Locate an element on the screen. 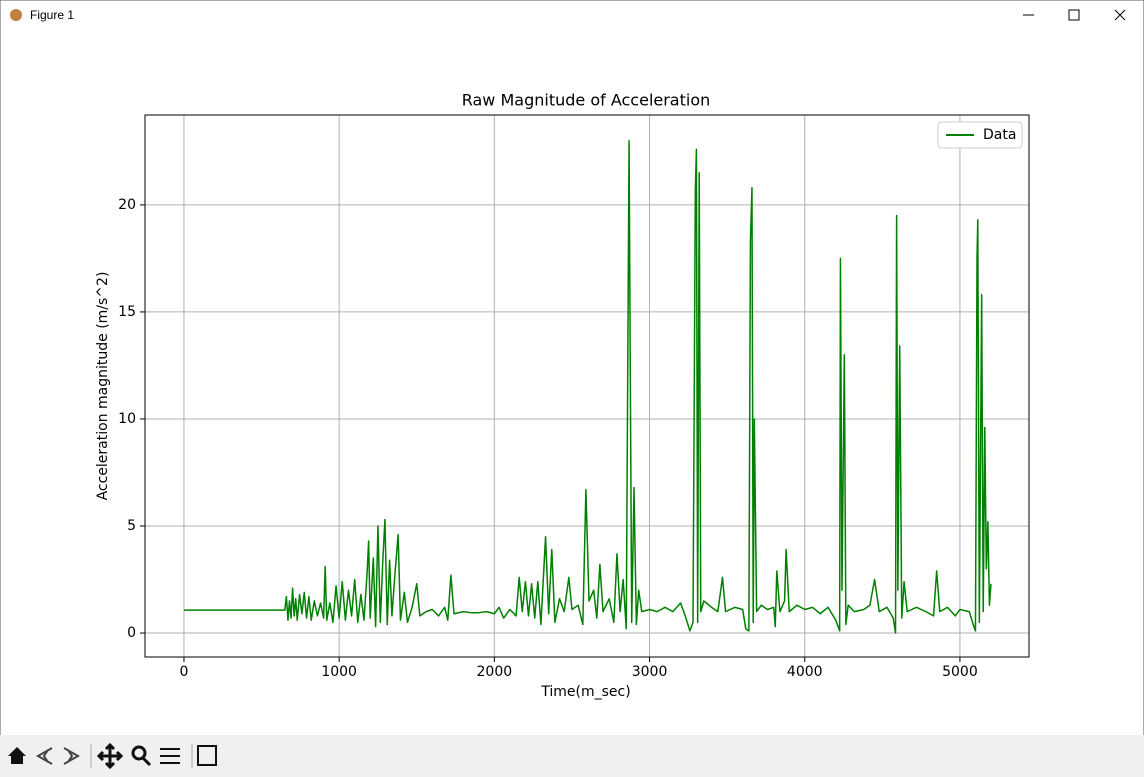 The height and width of the screenshot is (777, 1144). zoom-button is located at coordinates (139, 753).